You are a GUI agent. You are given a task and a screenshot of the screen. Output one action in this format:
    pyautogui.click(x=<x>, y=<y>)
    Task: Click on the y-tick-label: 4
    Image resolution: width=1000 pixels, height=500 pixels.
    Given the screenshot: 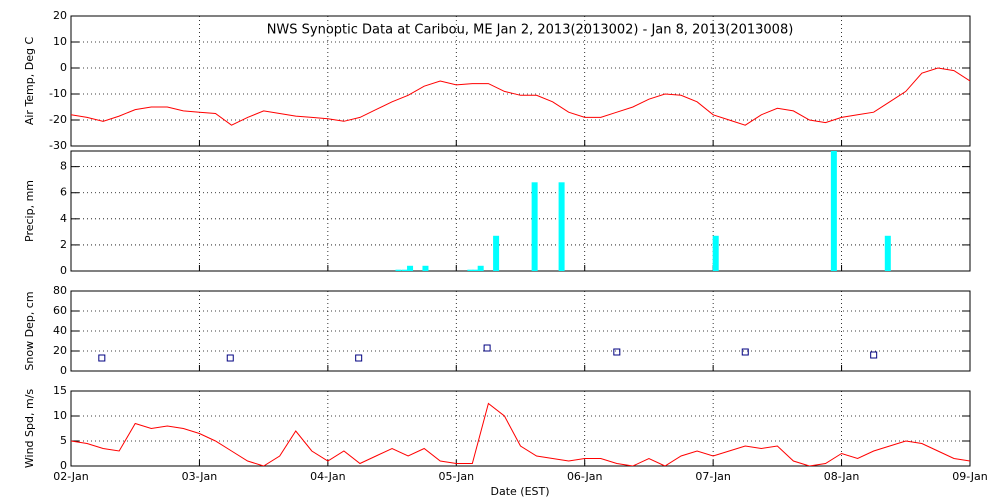 What is the action you would take?
    pyautogui.click(x=63, y=218)
    